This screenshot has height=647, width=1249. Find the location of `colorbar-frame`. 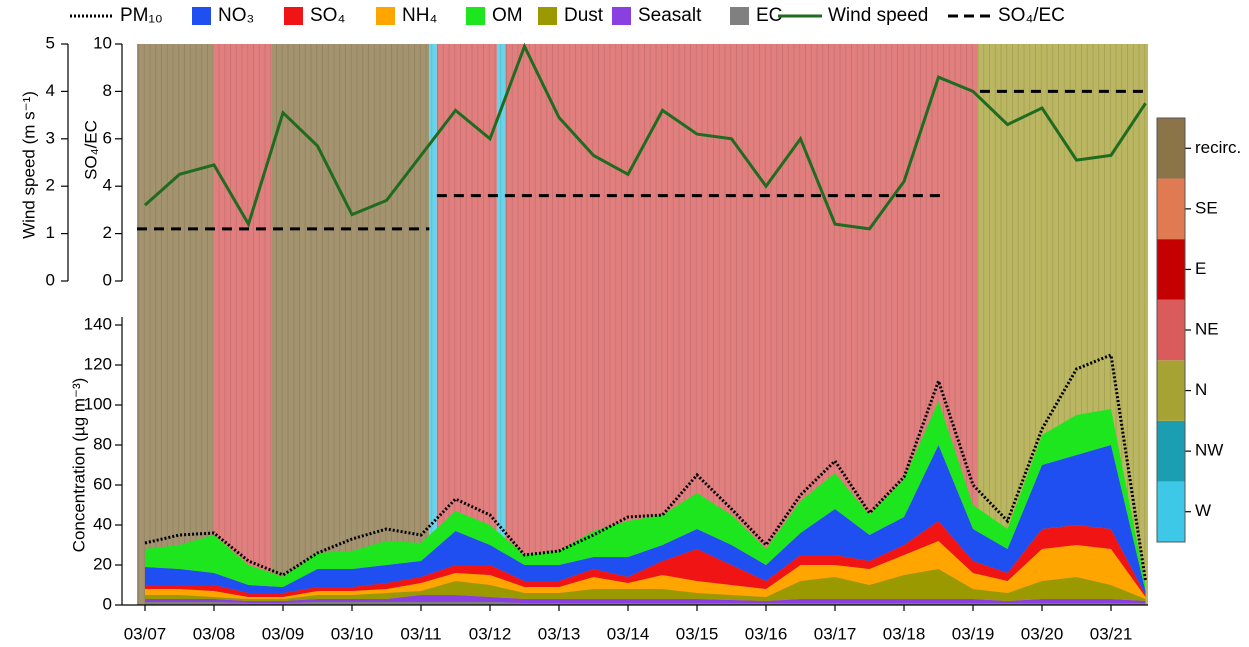

colorbar-frame is located at coordinates (1171, 330).